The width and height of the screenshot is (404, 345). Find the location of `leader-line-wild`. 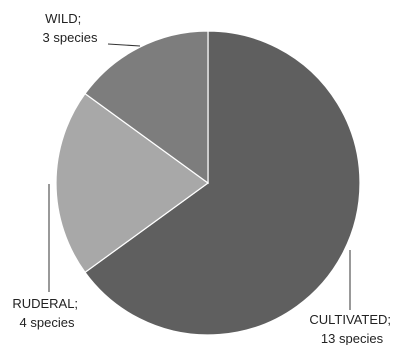

leader-line-wild is located at coordinates (124, 45).